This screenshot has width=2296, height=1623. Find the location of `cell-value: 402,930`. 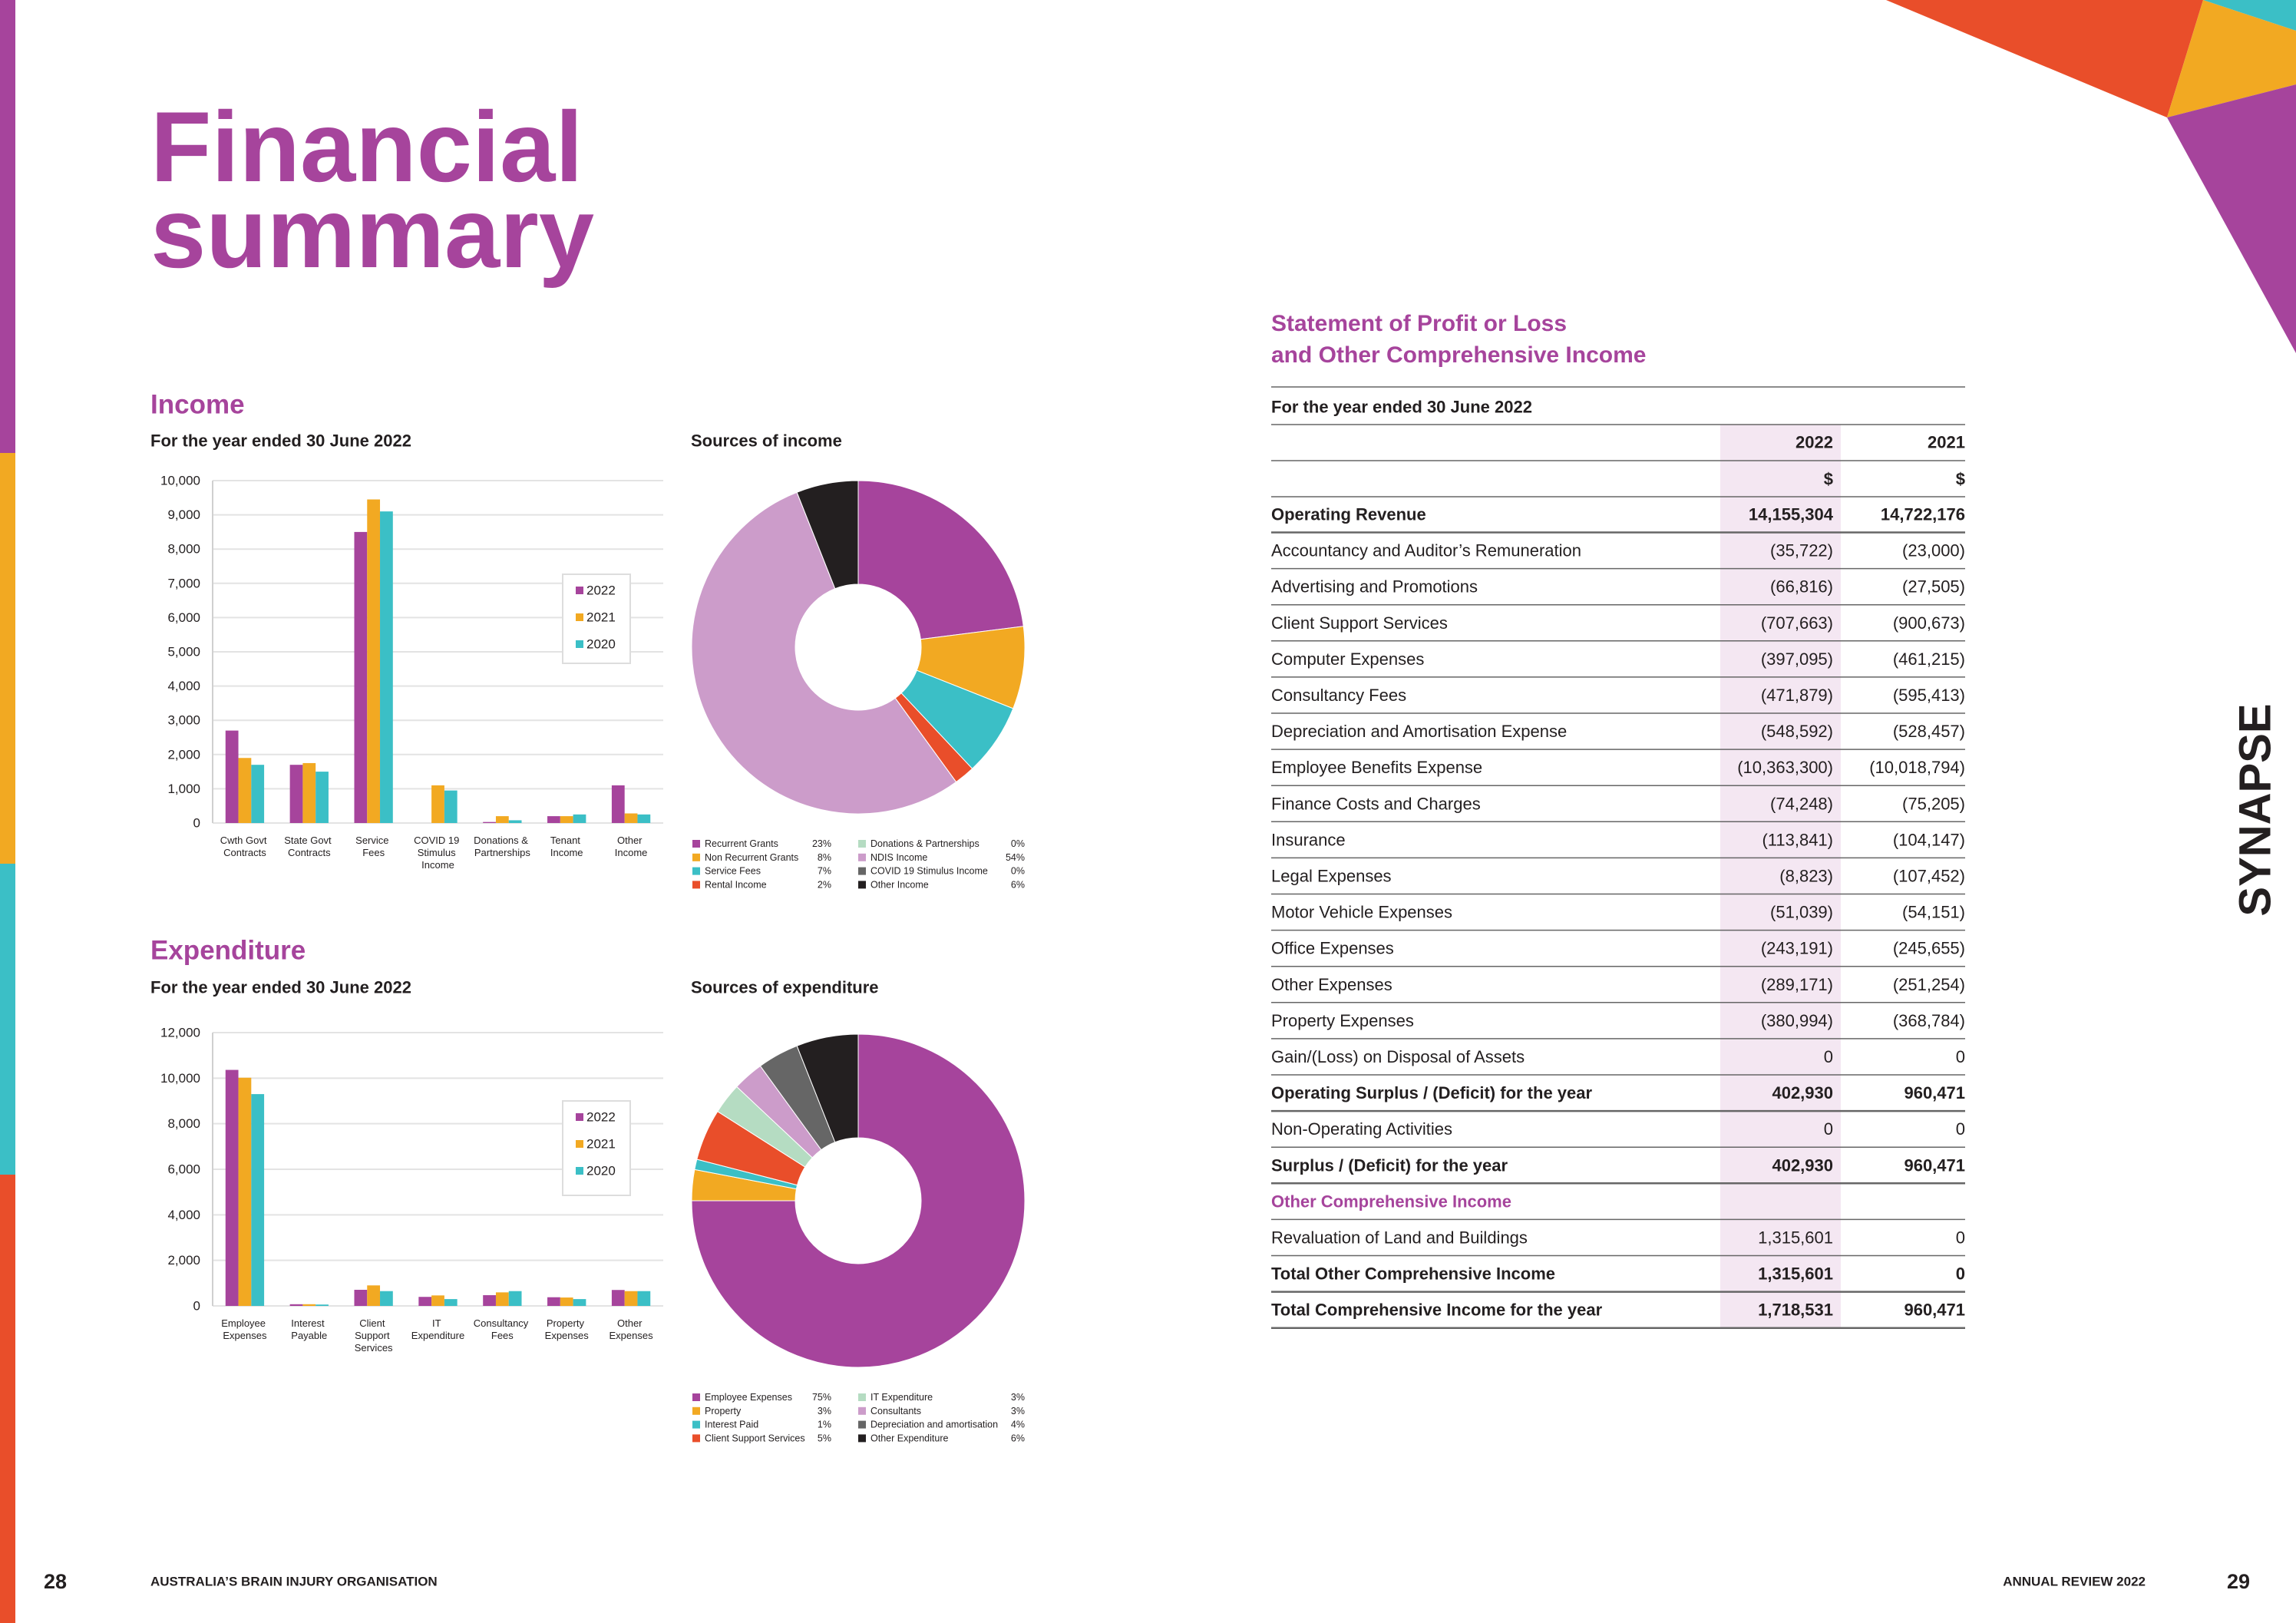

cell-value: 402,930 is located at coordinates (1803, 1165).